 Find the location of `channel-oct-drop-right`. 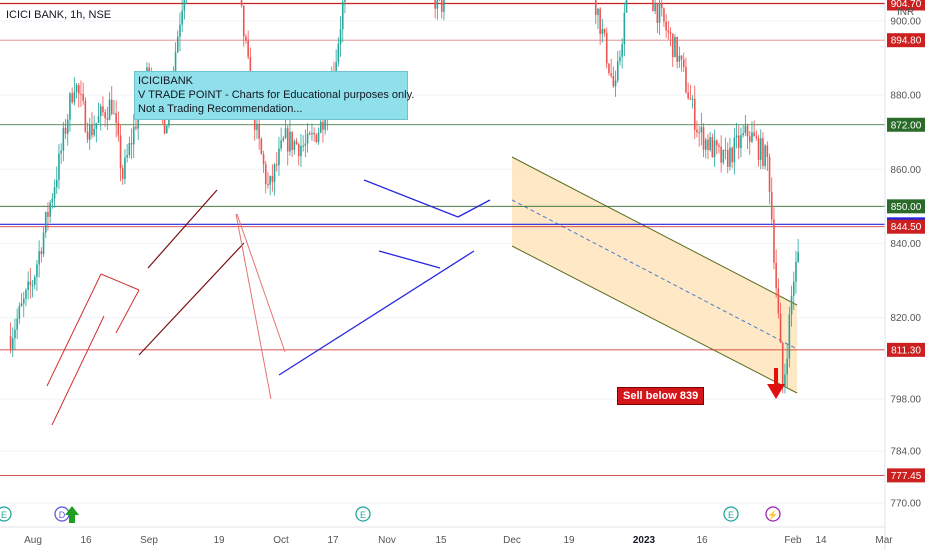

channel-oct-drop-right is located at coordinates (261, 283).